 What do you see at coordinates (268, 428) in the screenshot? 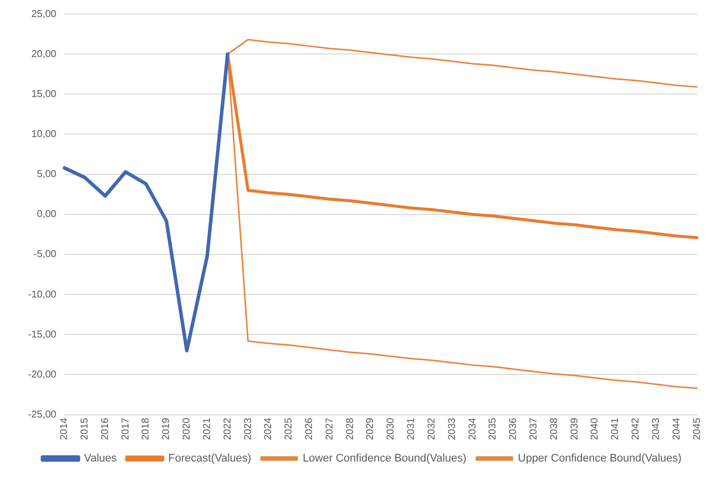
I see `x-tick-label: 2024` at bounding box center [268, 428].